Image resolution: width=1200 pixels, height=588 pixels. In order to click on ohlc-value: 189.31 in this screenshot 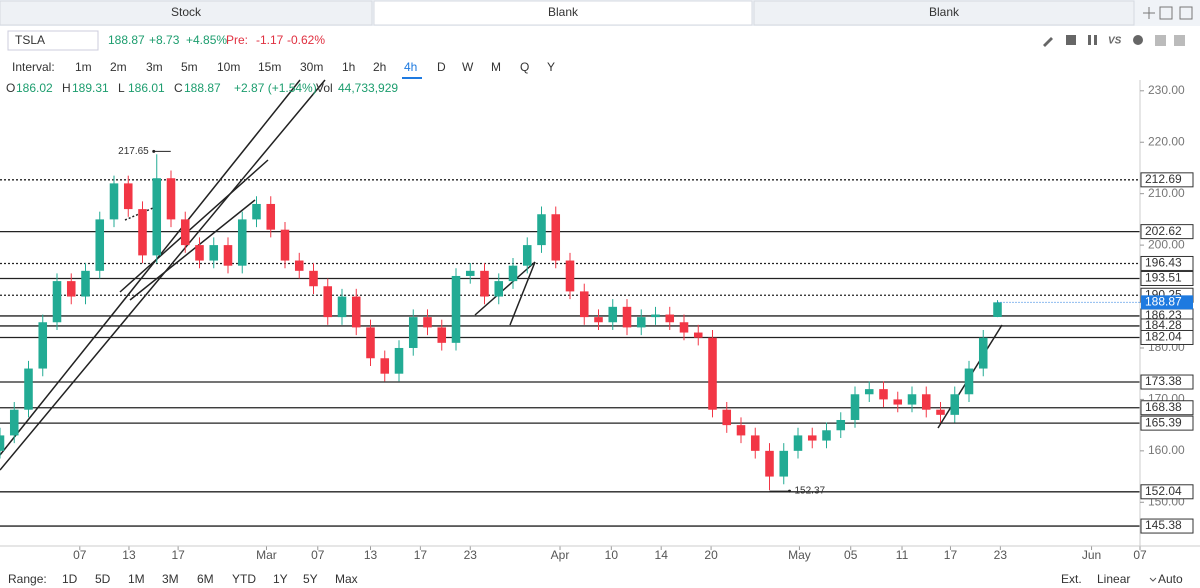, I will do `click(90, 88)`.